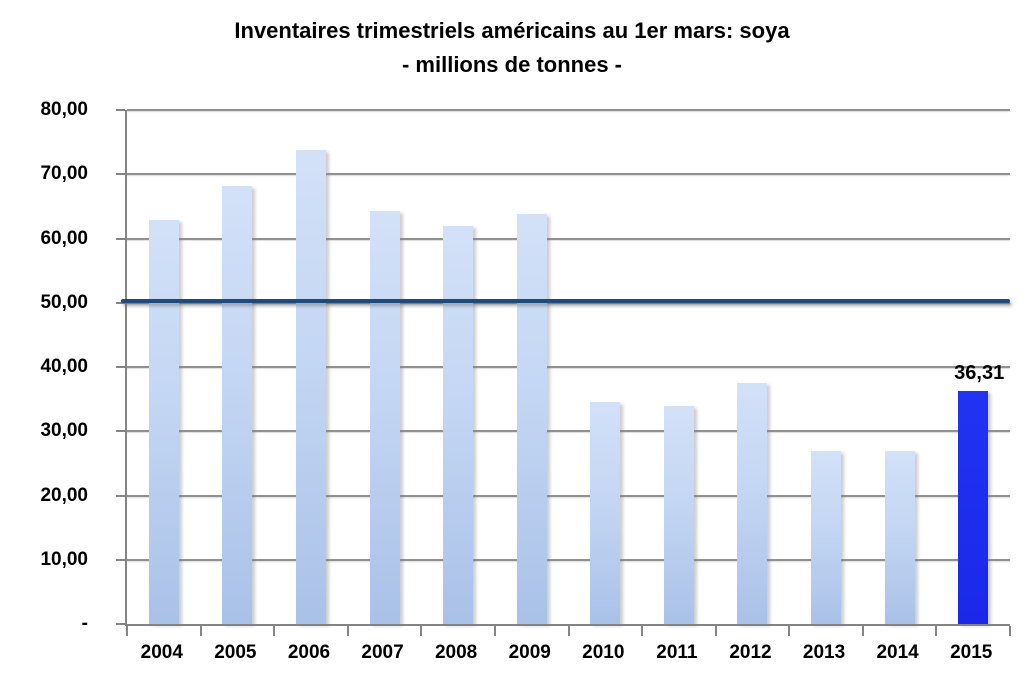  Describe the element at coordinates (64, 559) in the screenshot. I see `y-axis-label: 10,00` at that location.